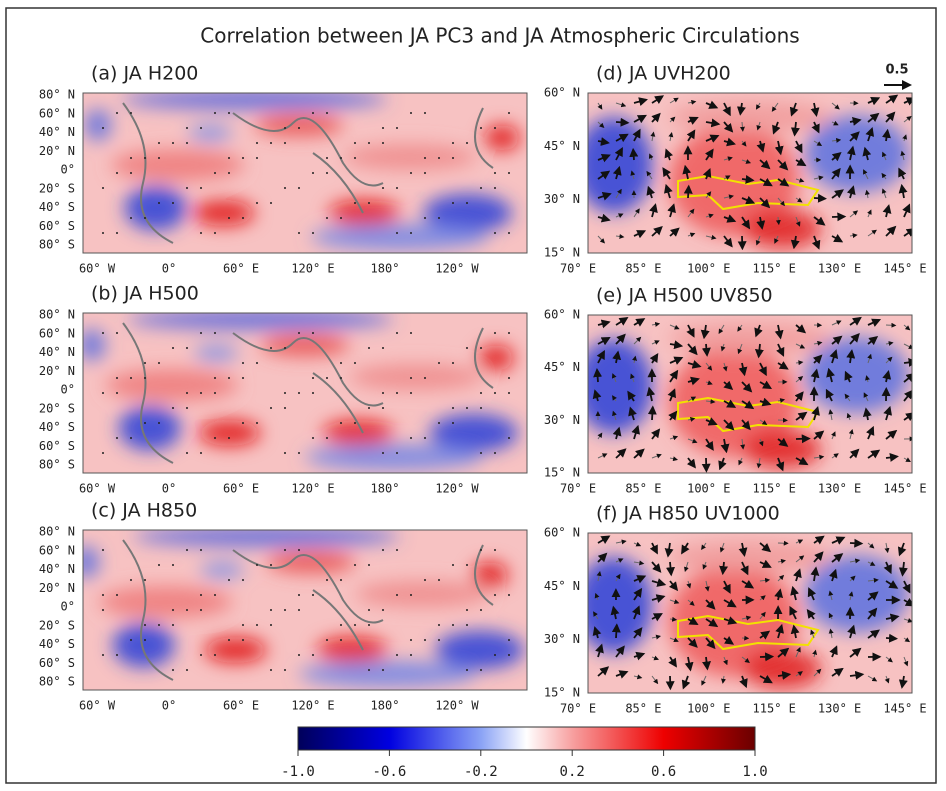 This screenshot has width=946, height=791. Describe the element at coordinates (57, 427) in the screenshot. I see `lat-label: 40° S` at that location.